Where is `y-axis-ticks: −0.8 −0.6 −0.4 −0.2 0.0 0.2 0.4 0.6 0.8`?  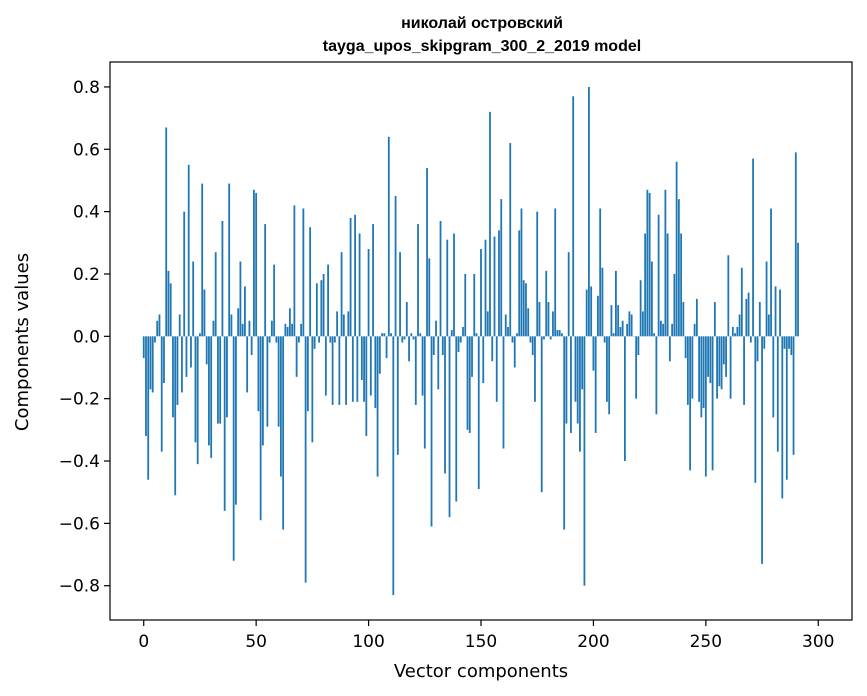
y-axis-ticks: −0.8 −0.6 −0.4 −0.2 0.0 0.2 0.4 0.6 0.8 is located at coordinates (84, 337).